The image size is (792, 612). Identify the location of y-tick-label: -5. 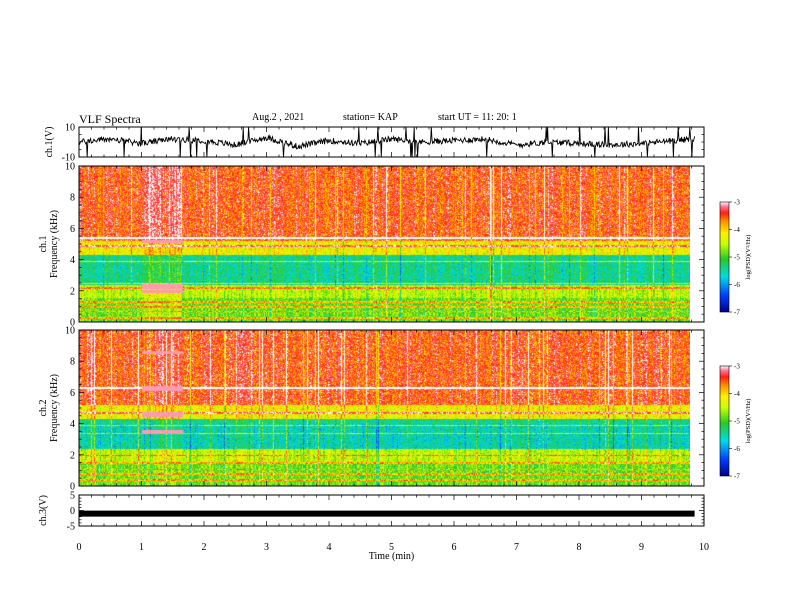
(71, 527).